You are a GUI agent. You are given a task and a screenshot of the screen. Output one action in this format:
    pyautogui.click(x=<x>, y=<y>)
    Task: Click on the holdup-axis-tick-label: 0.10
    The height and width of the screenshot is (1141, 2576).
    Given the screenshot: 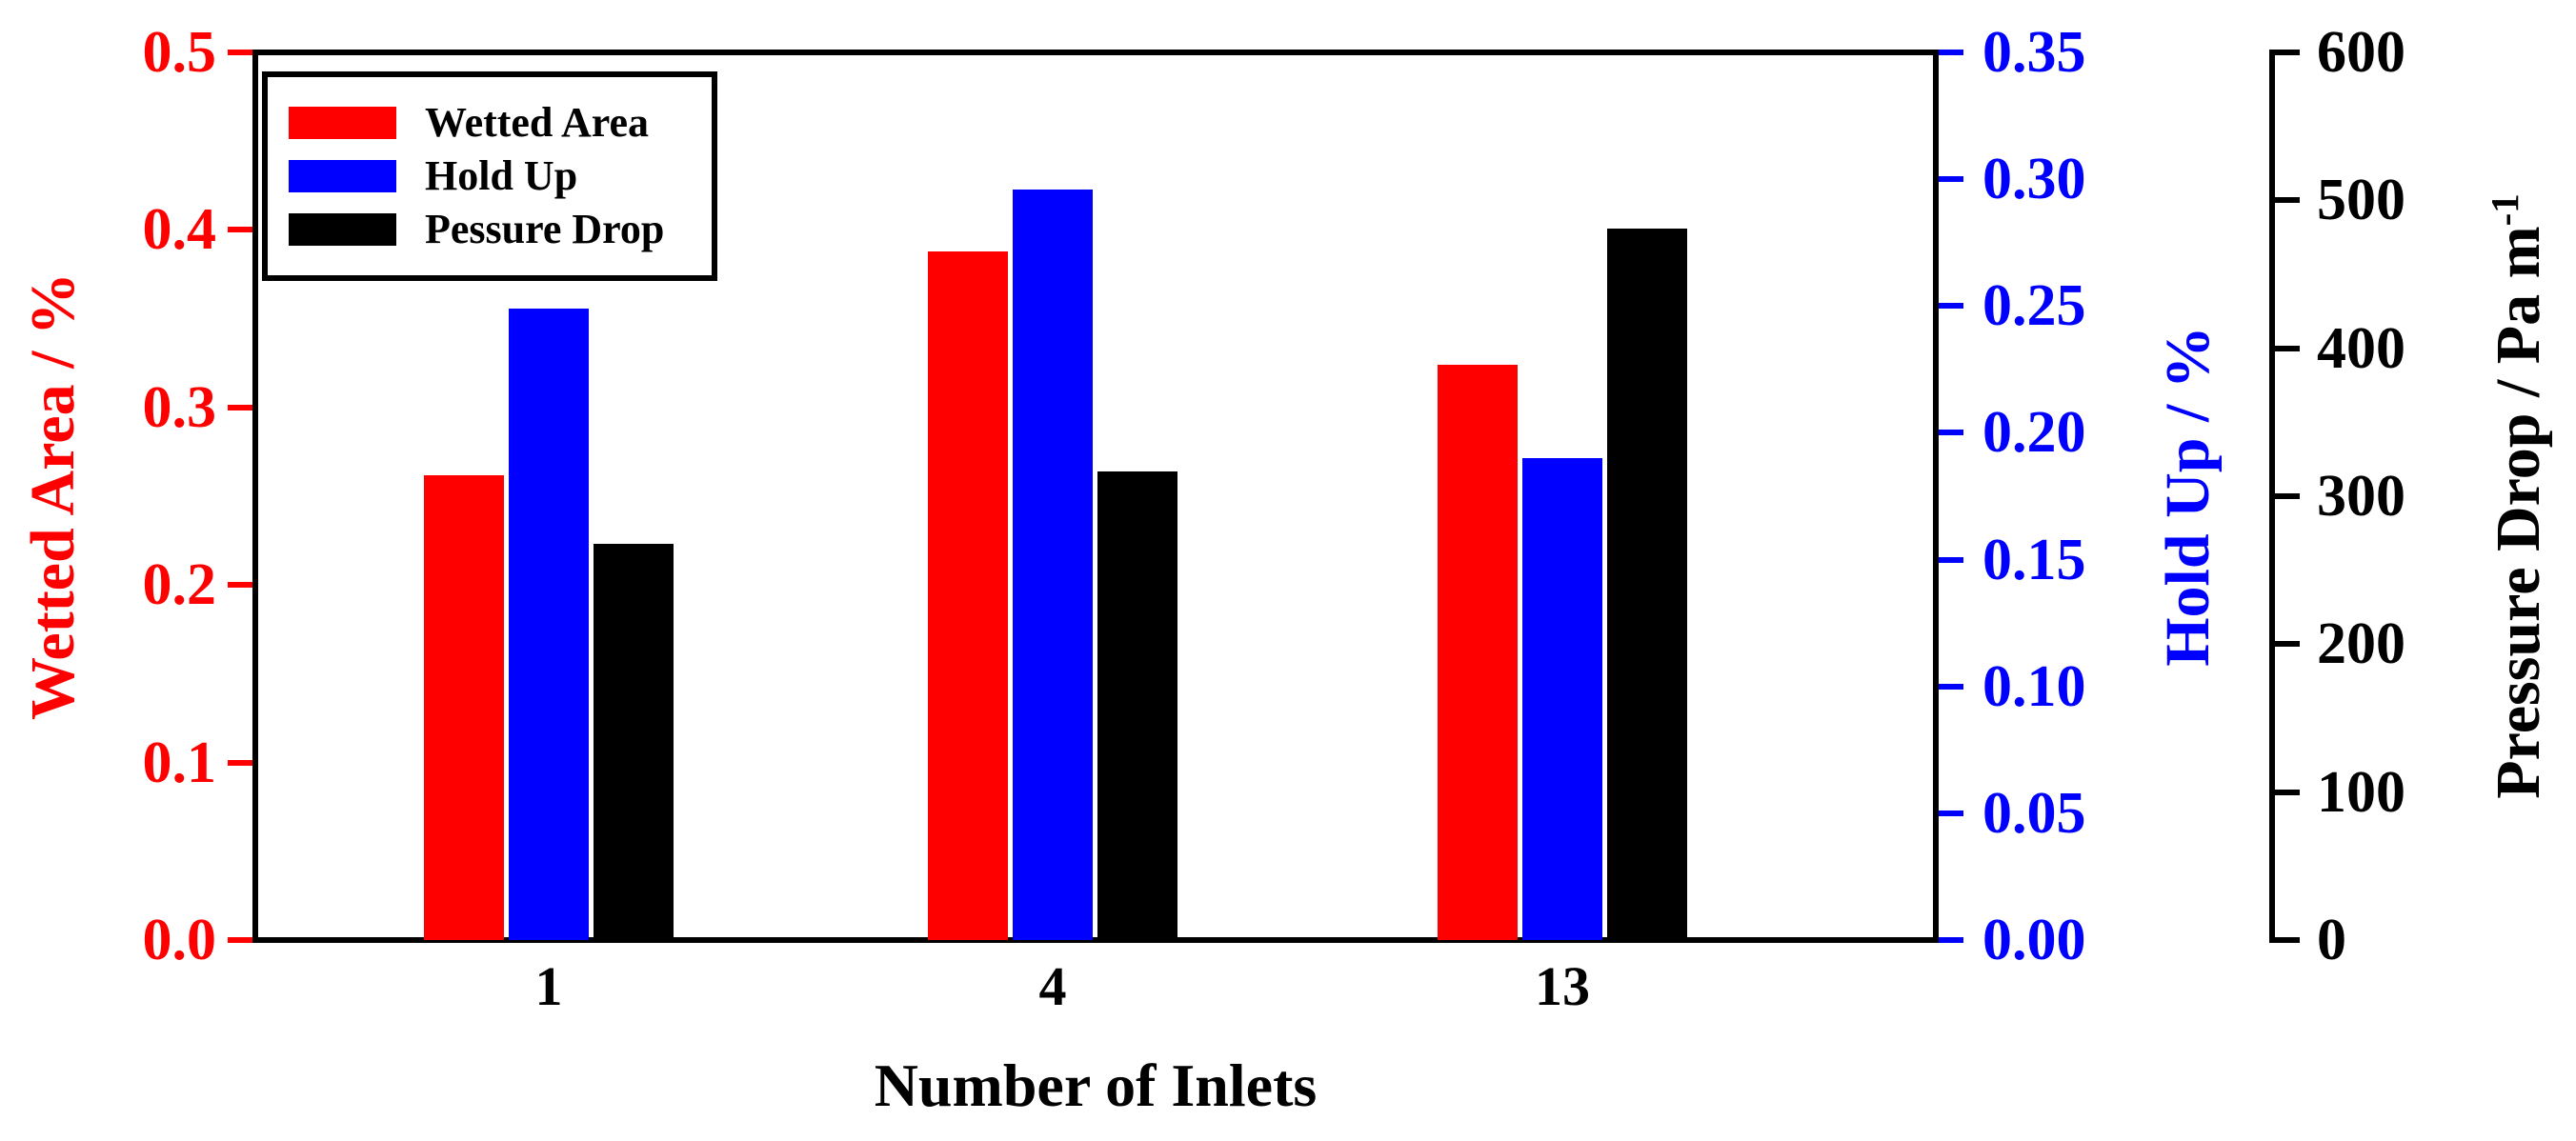 What is the action you would take?
    pyautogui.click(x=2034, y=686)
    